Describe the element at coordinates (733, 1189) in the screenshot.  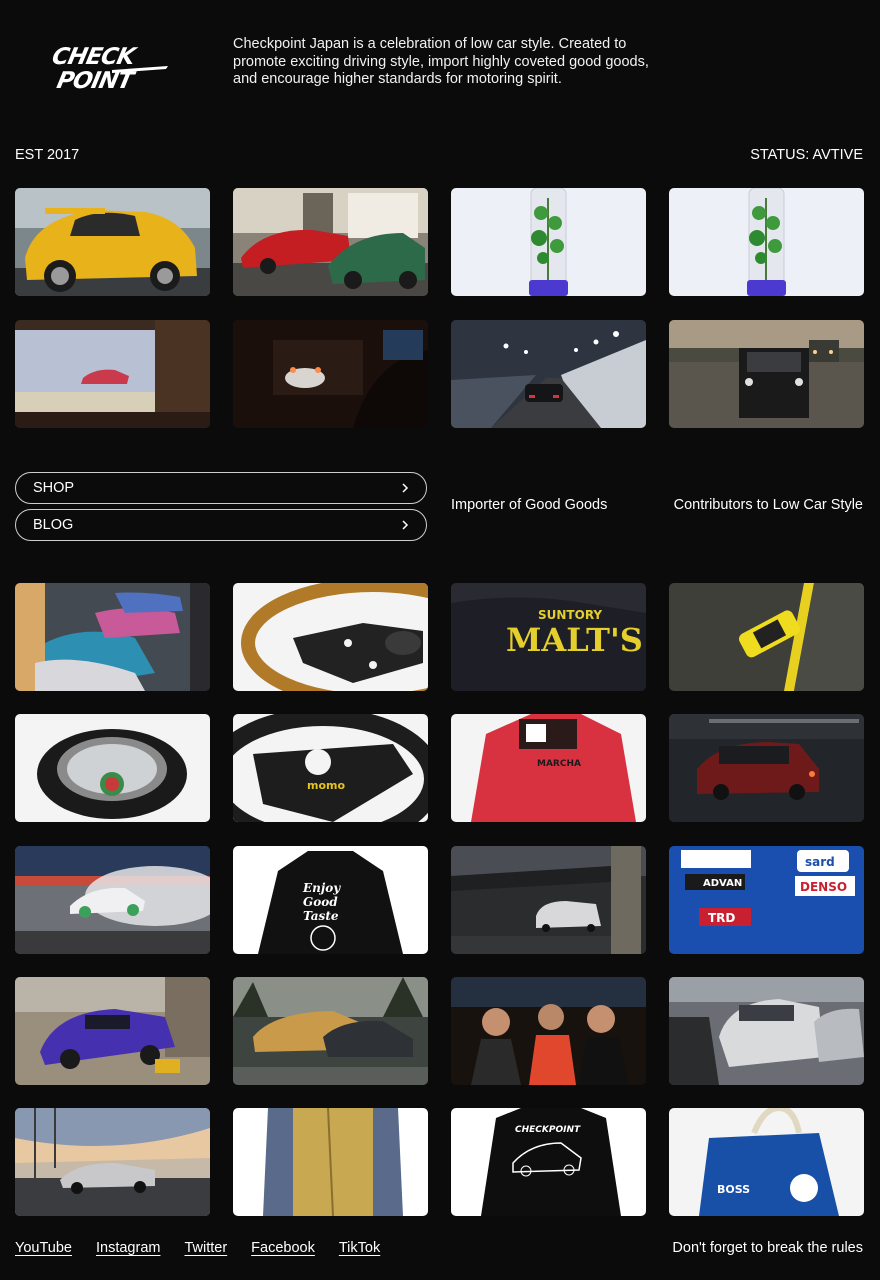
I see `boss-text: BOSS` at that location.